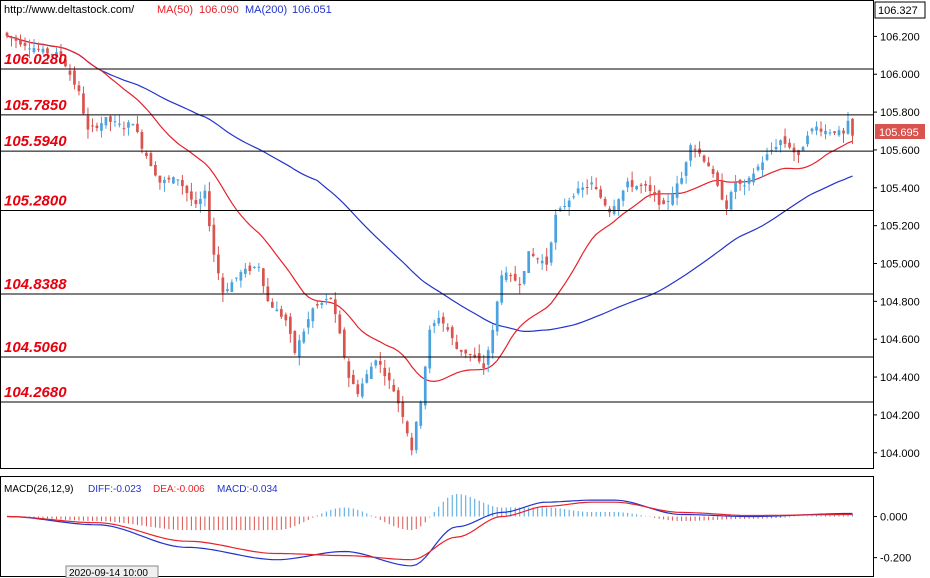 The image size is (930, 578). What do you see at coordinates (179, 489) in the screenshot?
I see `macd-dea-label: DEA:-0.006` at bounding box center [179, 489].